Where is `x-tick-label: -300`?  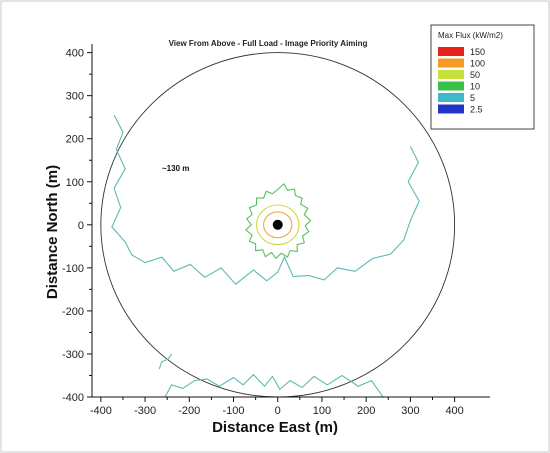
x-tick-label: -300 is located at coordinates (145, 411).